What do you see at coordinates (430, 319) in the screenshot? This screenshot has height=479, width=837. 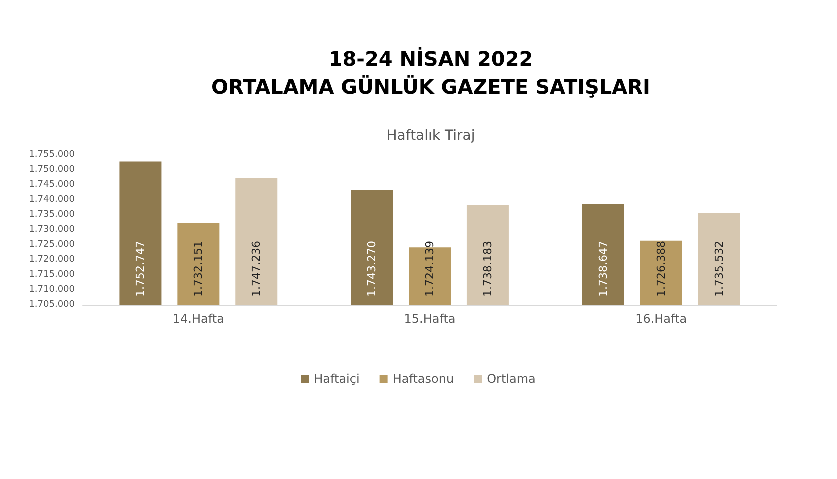 I see `x-tick-label: 15.Hafta` at bounding box center [430, 319].